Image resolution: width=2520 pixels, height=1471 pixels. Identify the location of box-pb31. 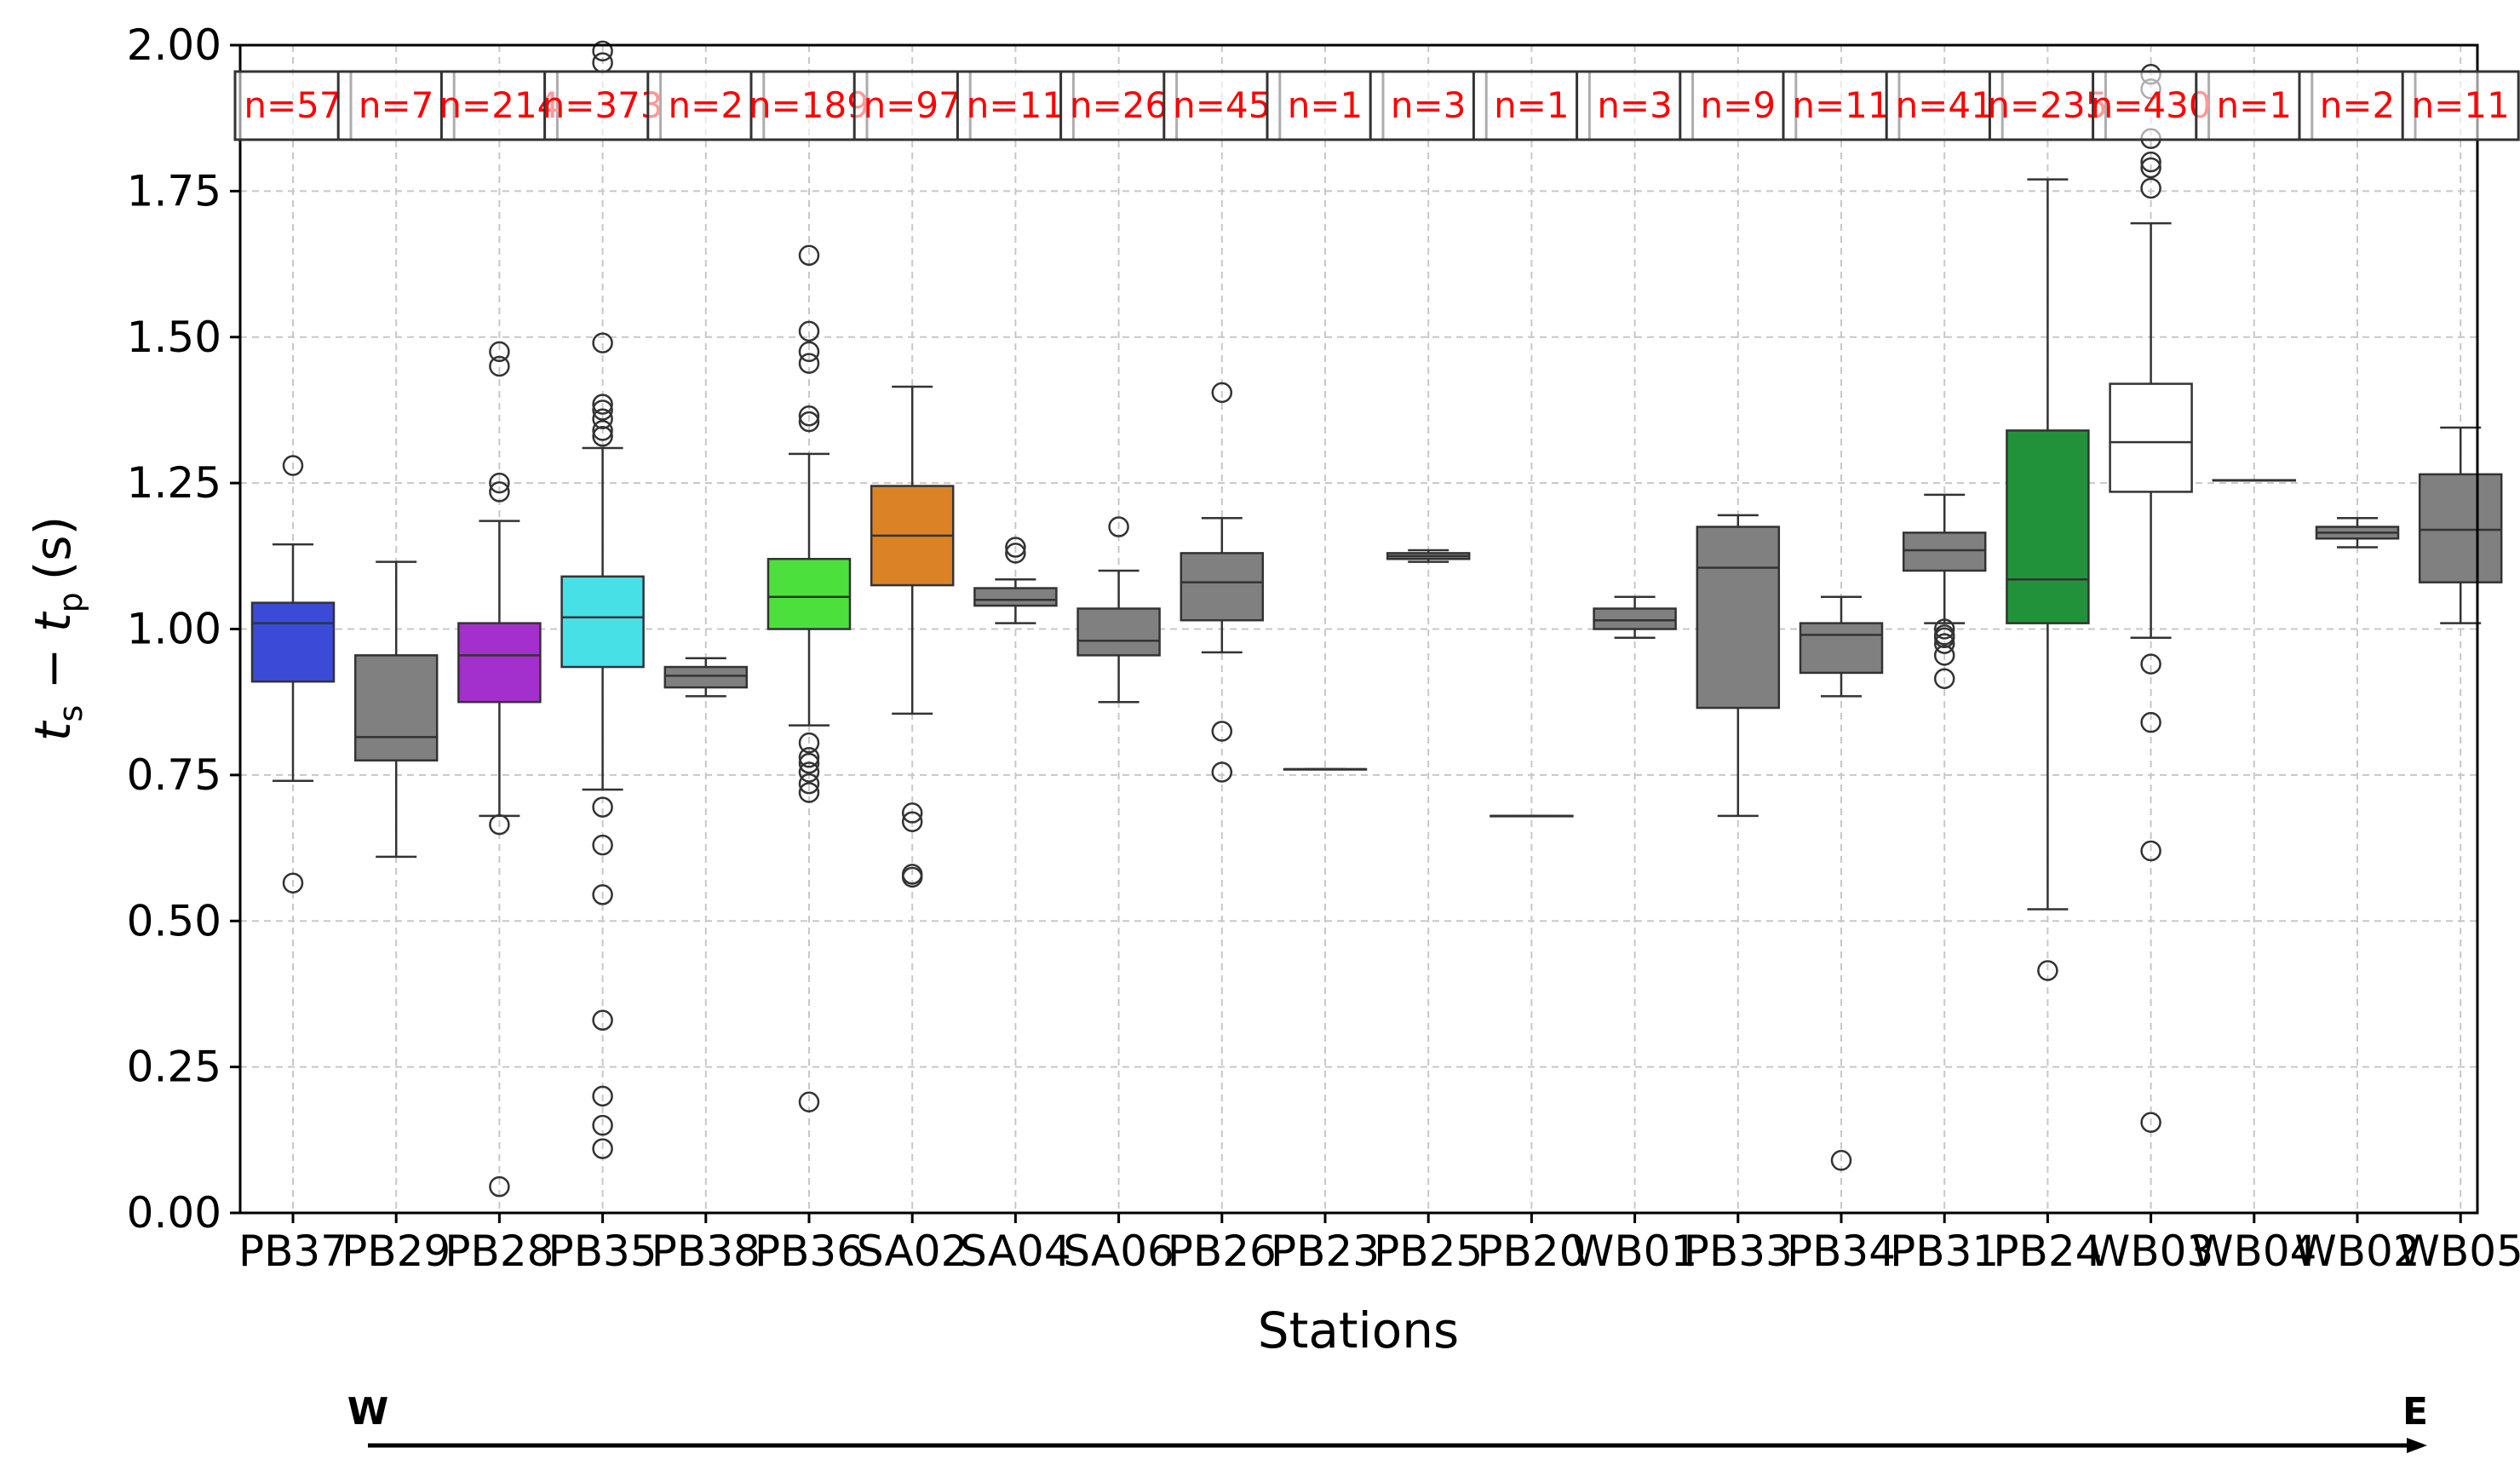
(1945, 591).